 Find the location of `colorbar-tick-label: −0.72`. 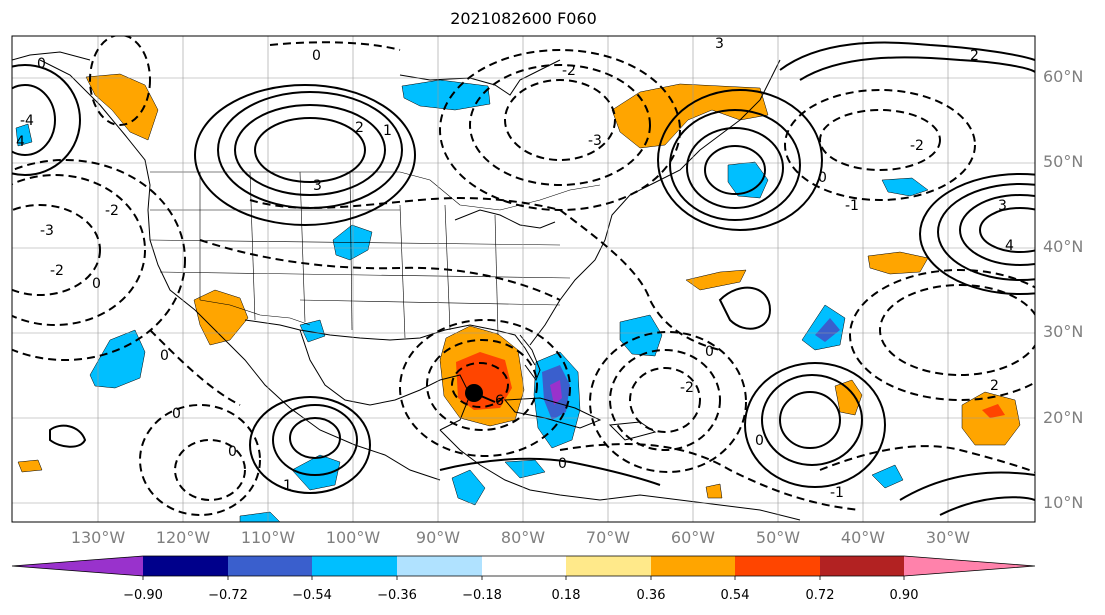

colorbar-tick-label: −0.72 is located at coordinates (228, 595).